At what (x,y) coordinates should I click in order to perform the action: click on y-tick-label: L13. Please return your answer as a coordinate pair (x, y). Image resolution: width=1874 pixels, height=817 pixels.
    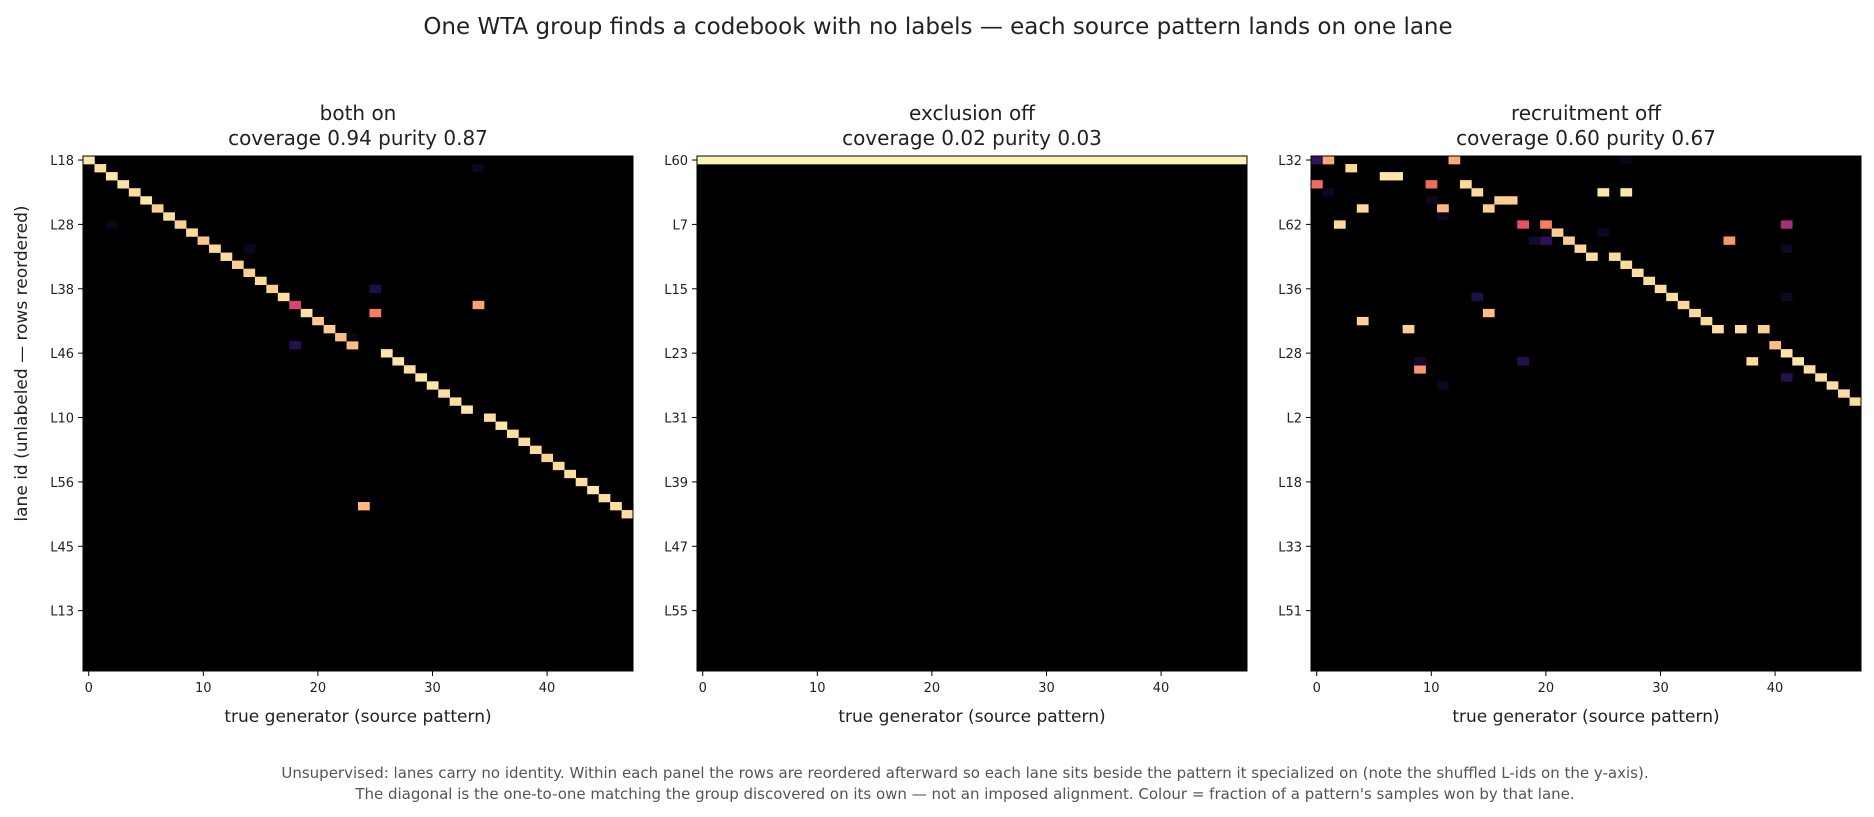
    Looking at the image, I should click on (62, 612).